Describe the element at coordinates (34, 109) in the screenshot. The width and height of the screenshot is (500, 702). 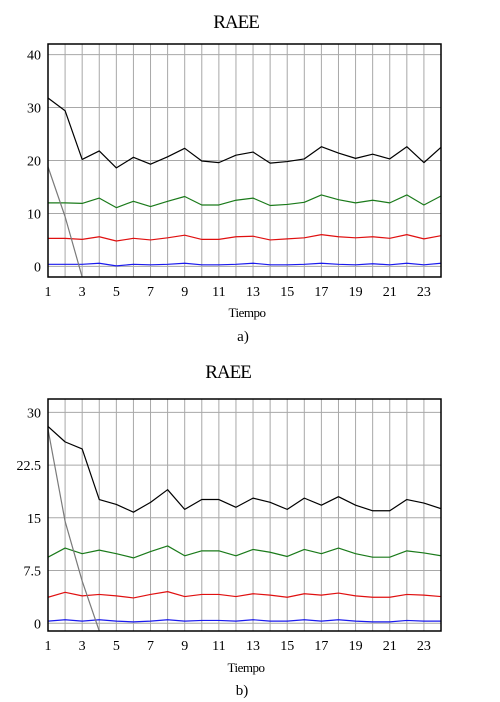
I see `chart-a-y-tick-label: 30` at that location.